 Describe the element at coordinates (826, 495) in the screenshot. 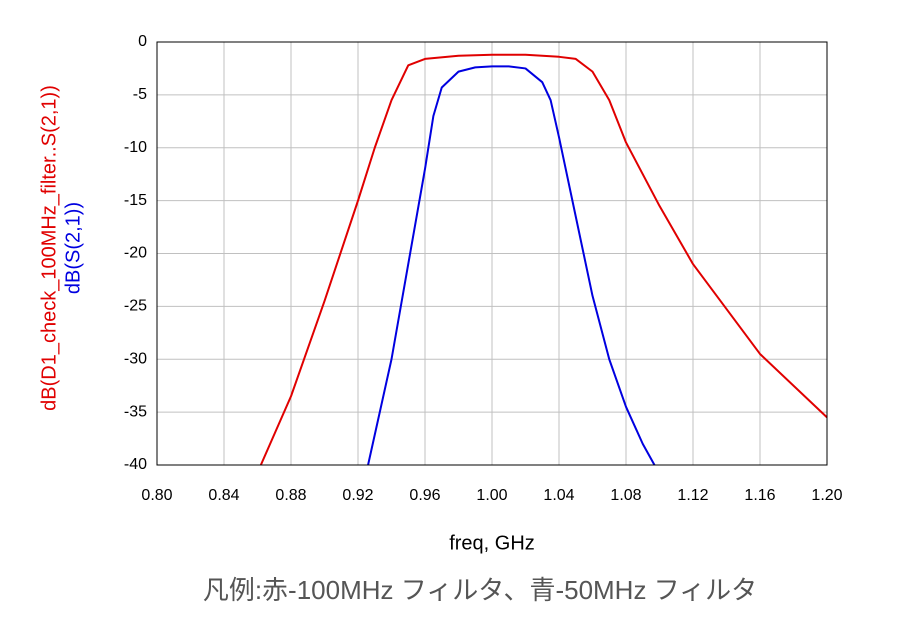

I see `x-tick-label: 1.20` at that location.